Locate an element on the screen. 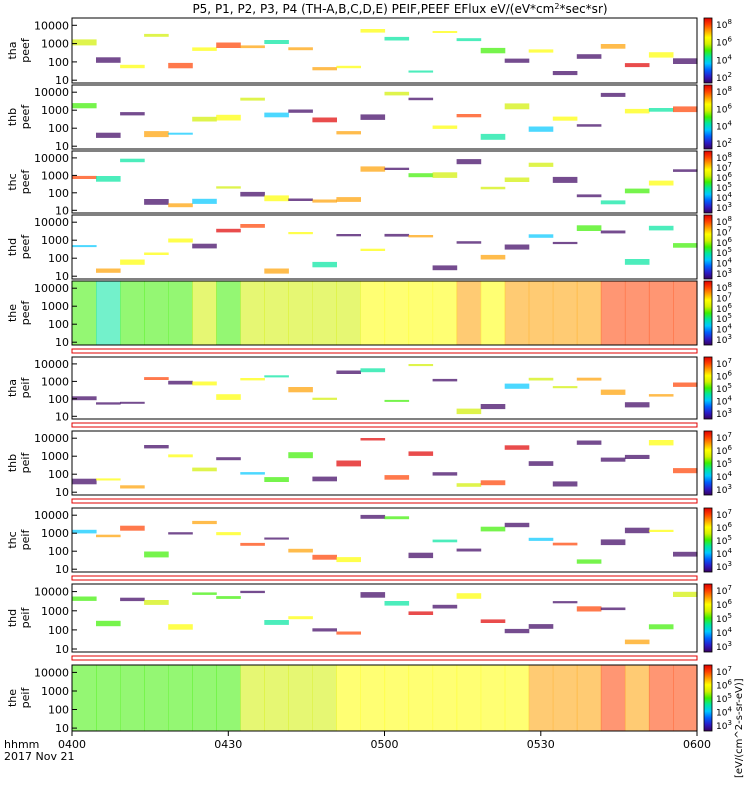 The height and width of the screenshot is (800, 750). energy-tick-label: 1000 is located at coordinates (55, 175).